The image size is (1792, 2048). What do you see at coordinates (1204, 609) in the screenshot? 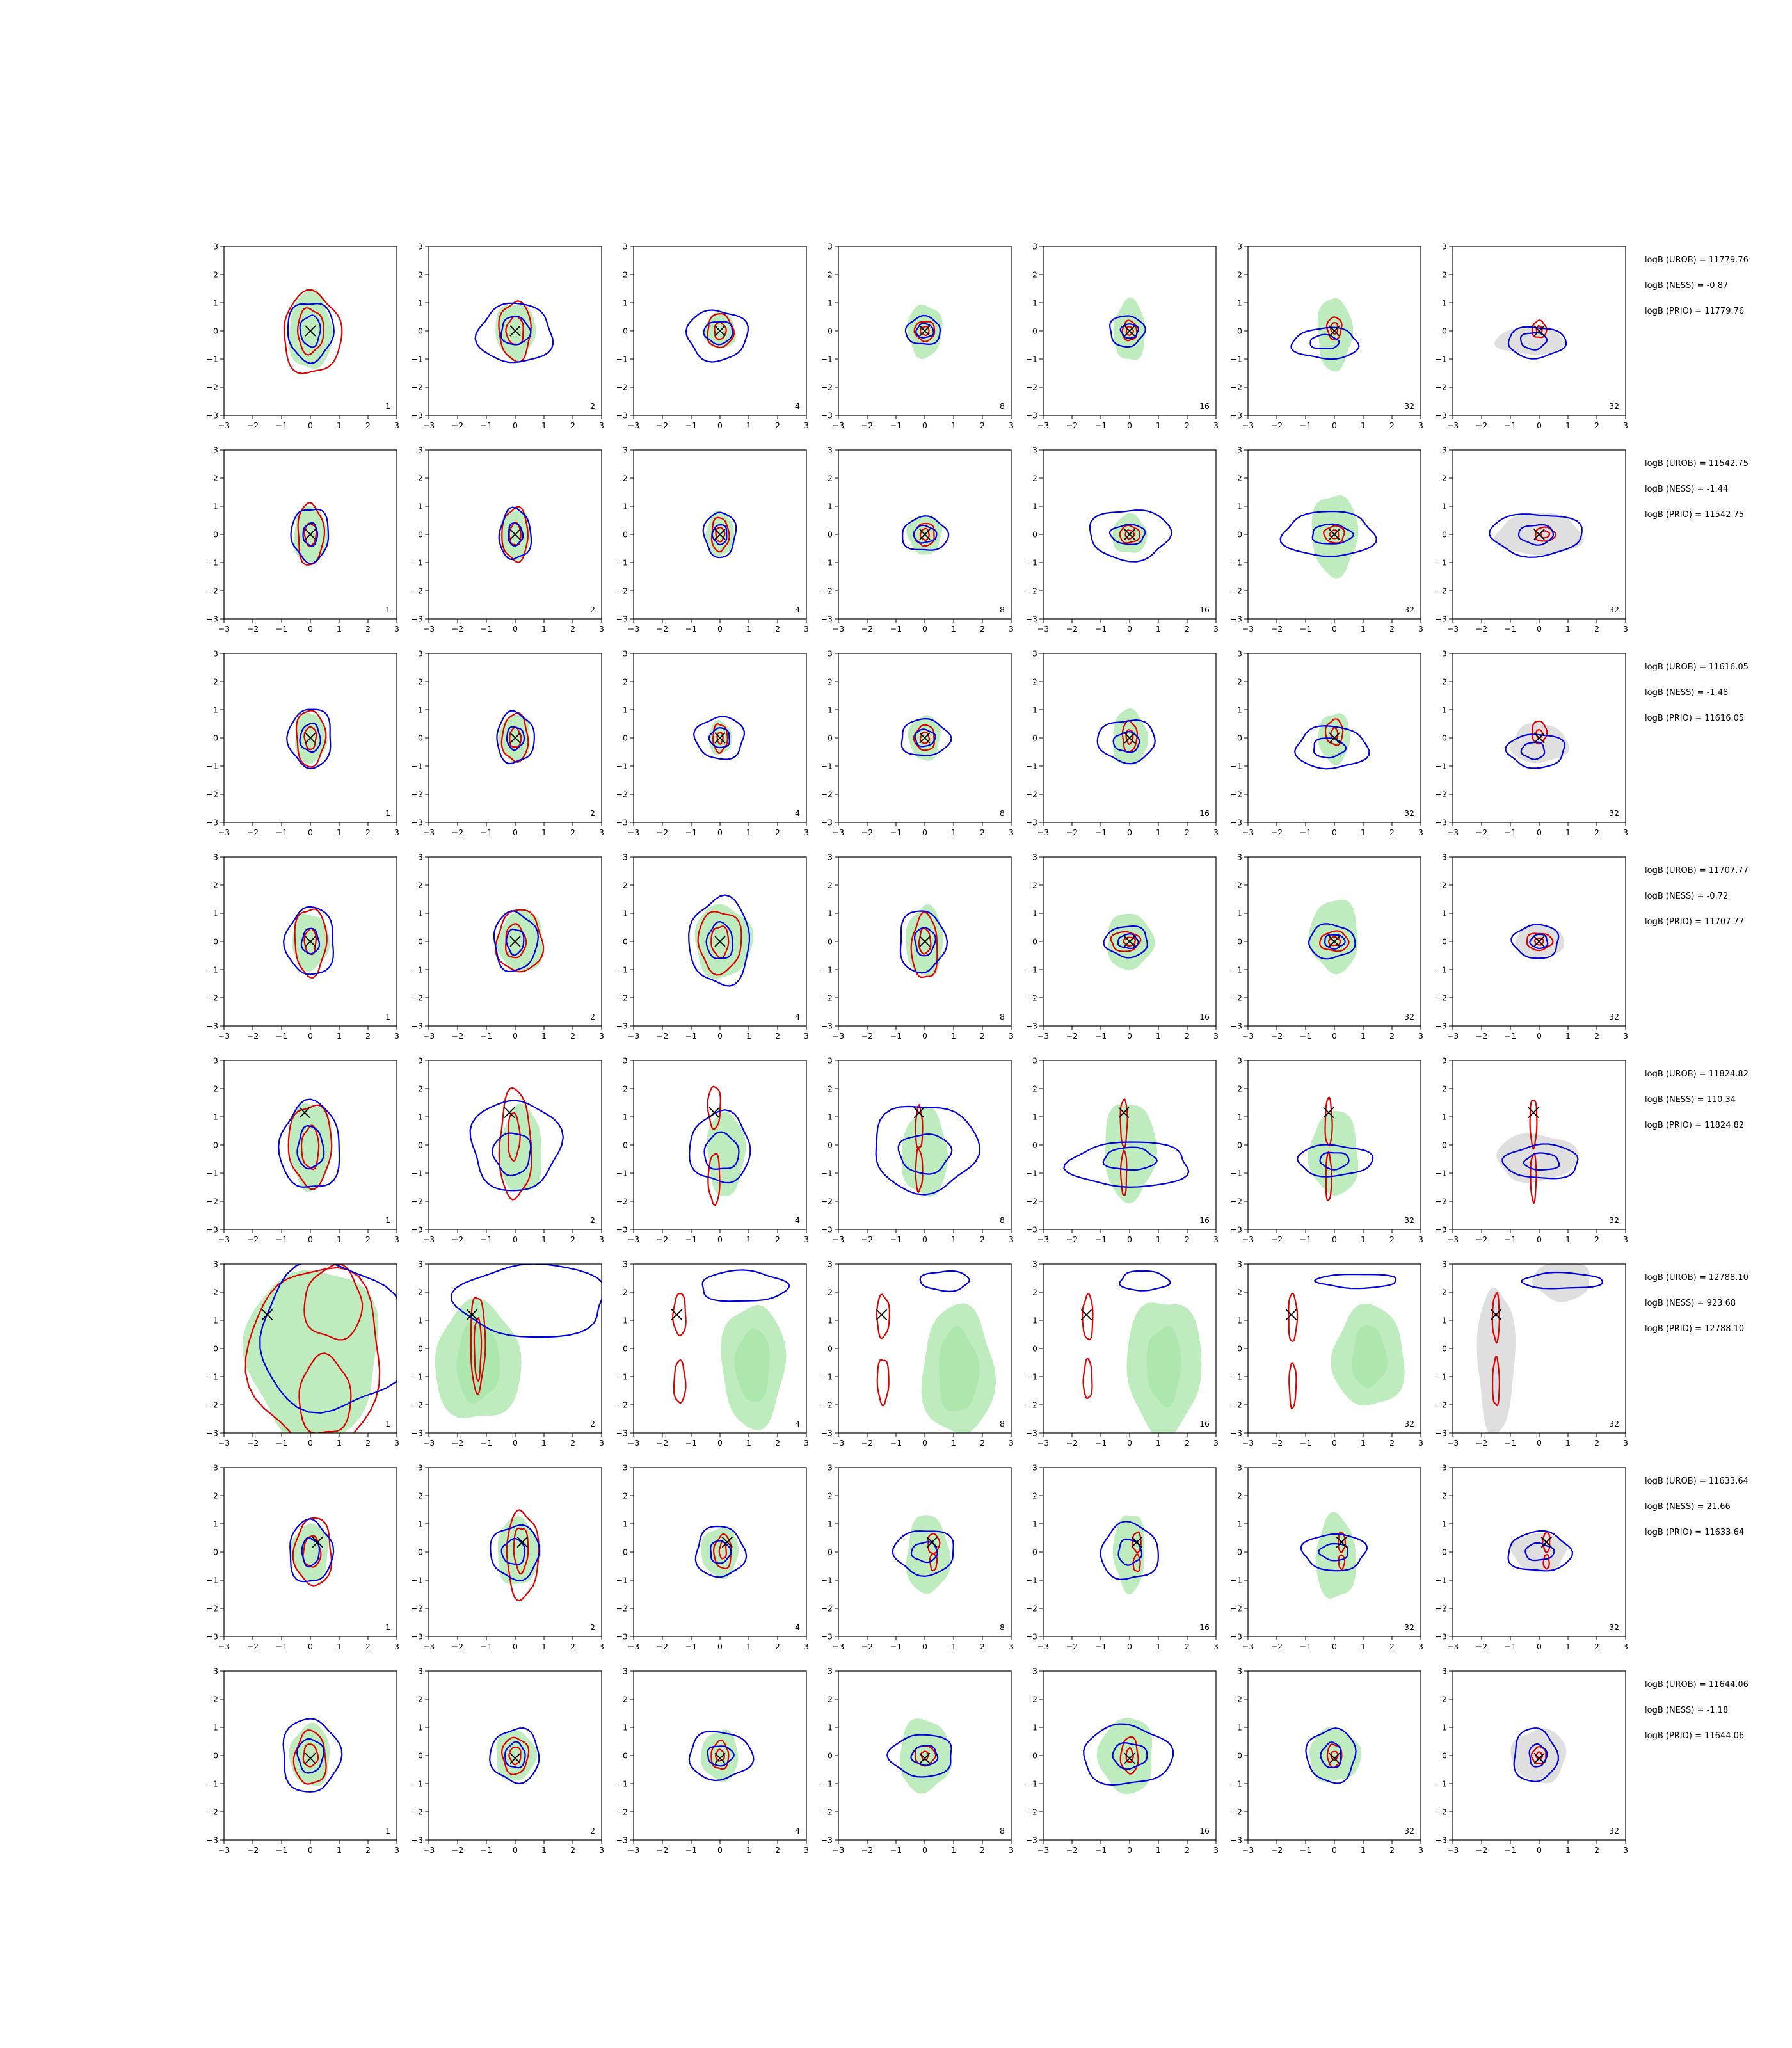
I see `panel-label: 16` at bounding box center [1204, 609].